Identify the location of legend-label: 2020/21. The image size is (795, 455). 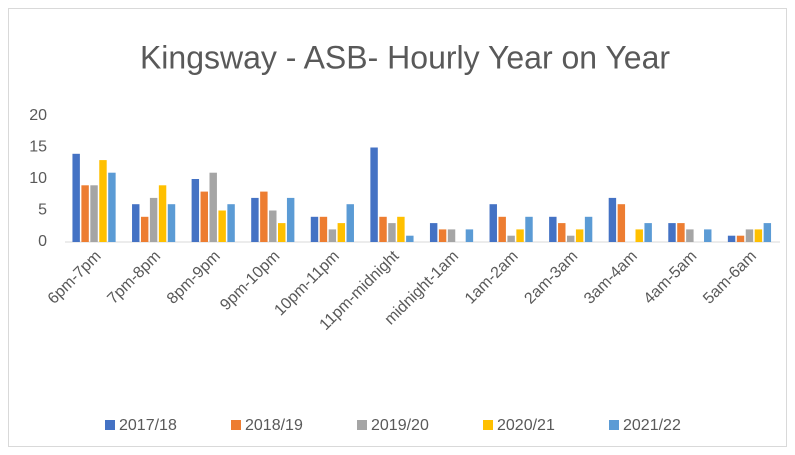
(526, 425).